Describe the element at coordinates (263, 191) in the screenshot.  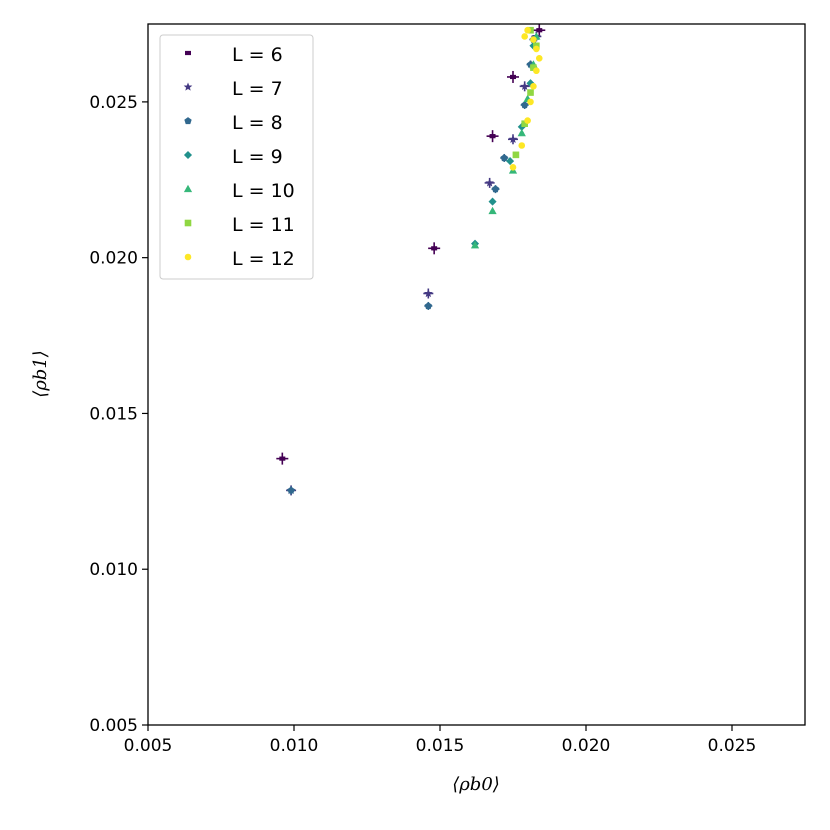
I see `legend-label: L = 10` at that location.